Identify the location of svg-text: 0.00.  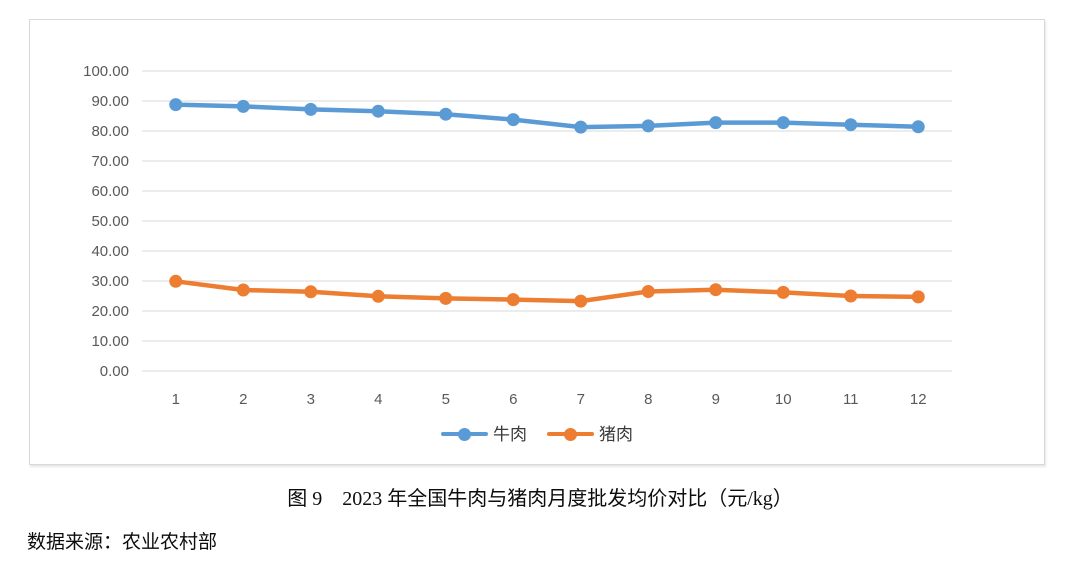
(114, 371).